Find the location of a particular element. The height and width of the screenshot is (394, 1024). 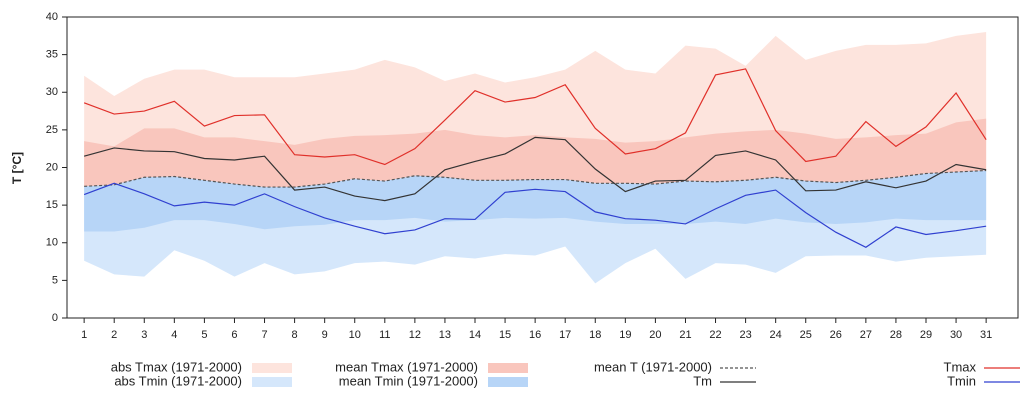

y-tick-label: 20 is located at coordinates (52, 167).